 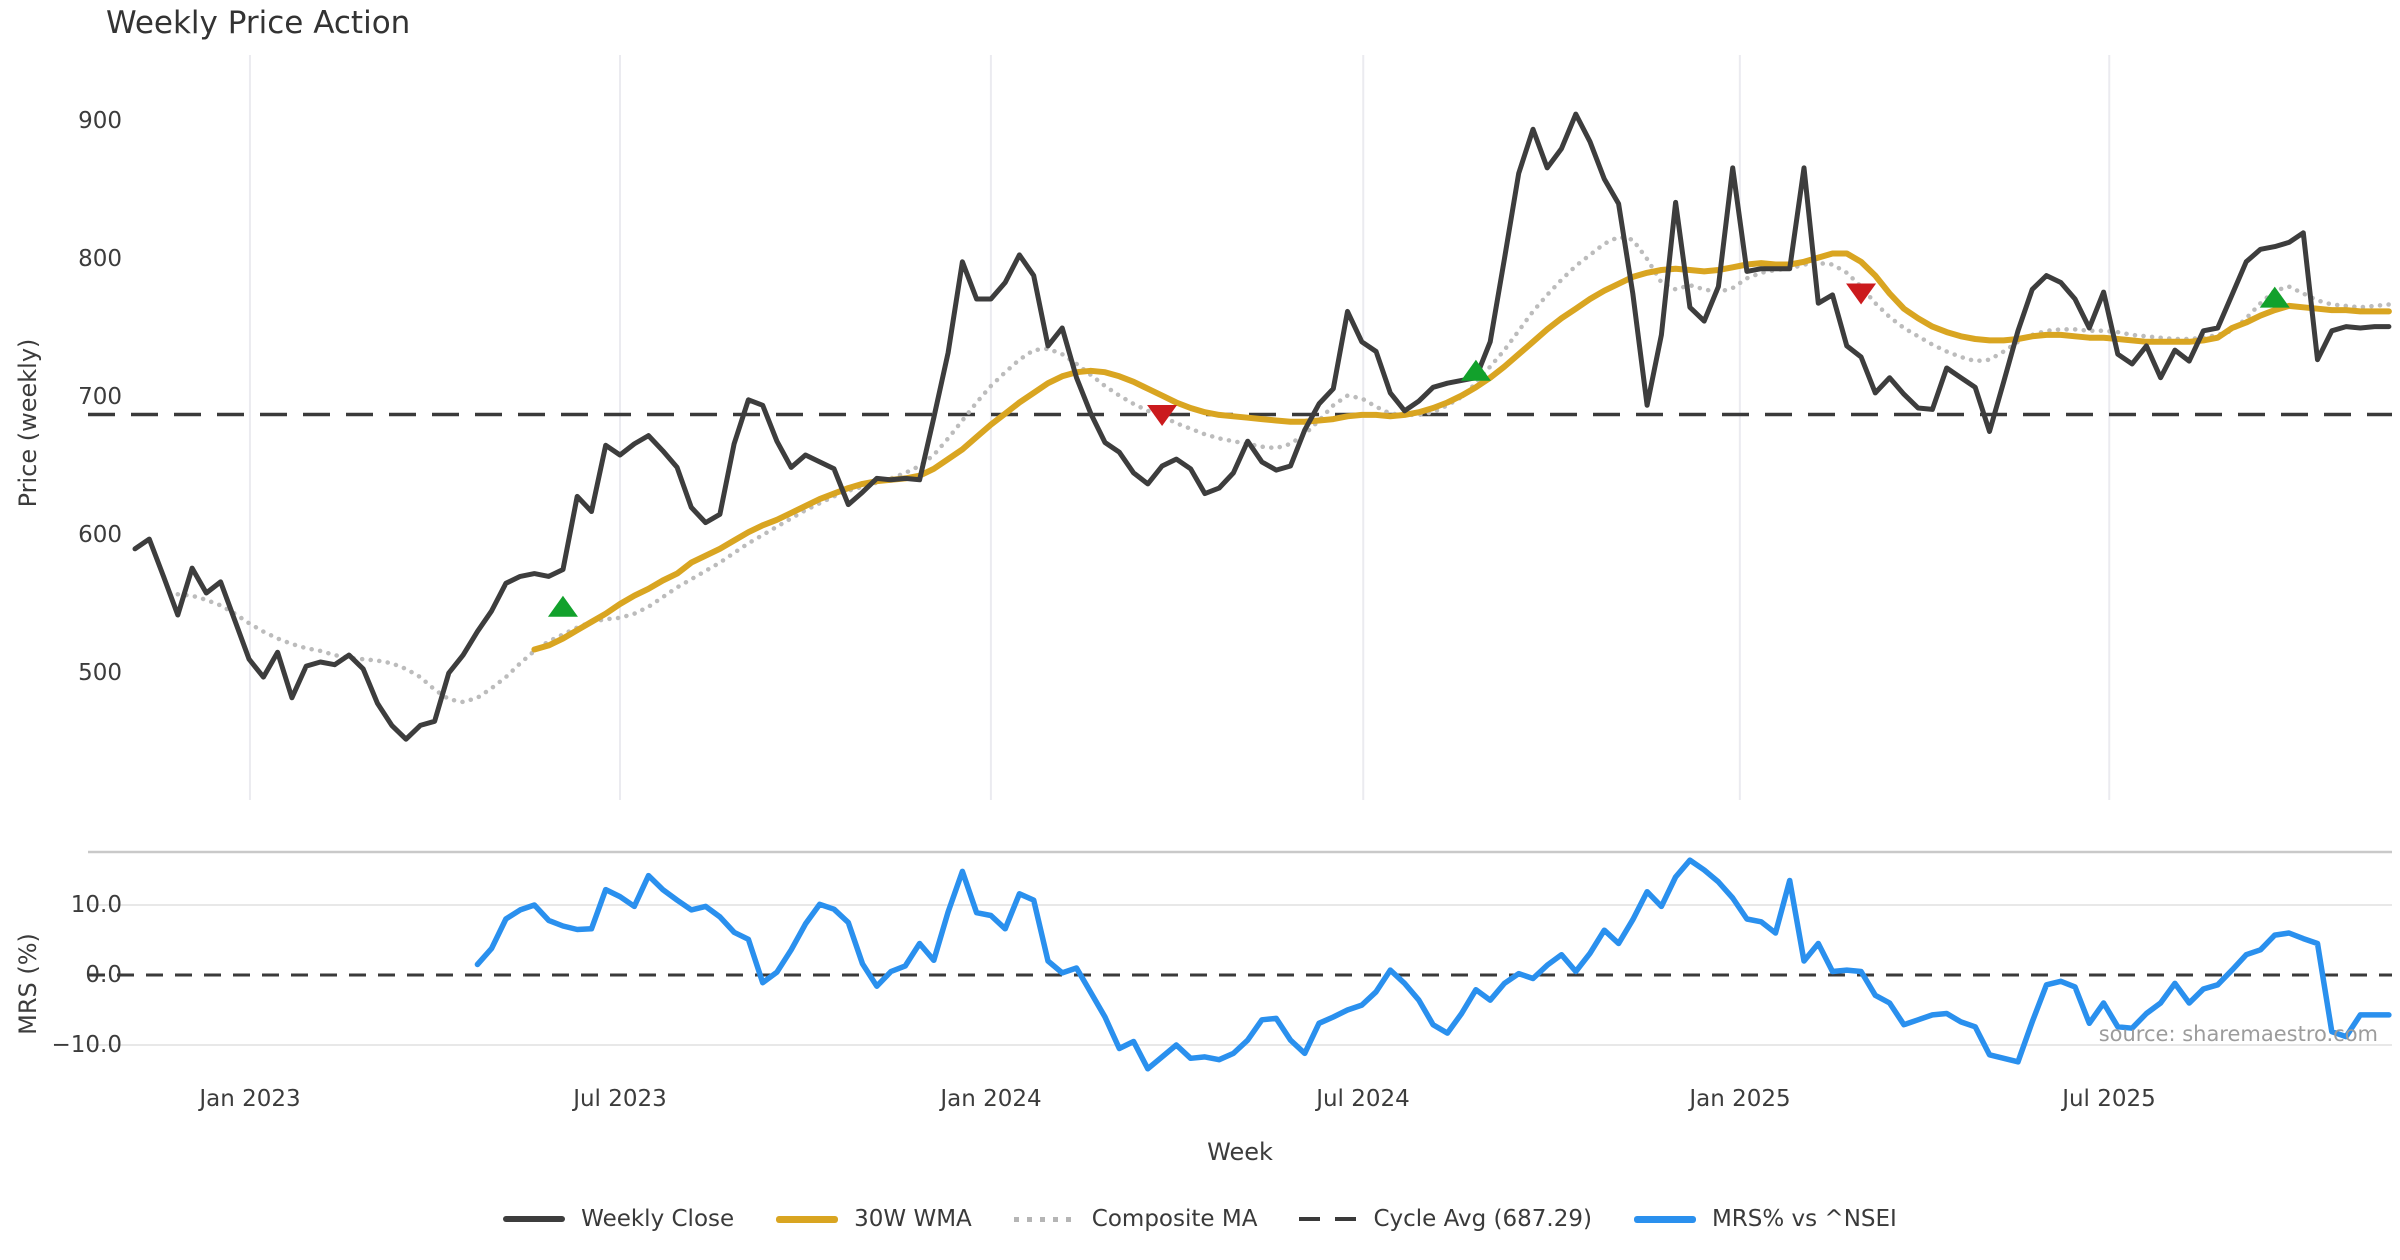 I want to click on cycle-avg-swatch-icon, so click(x=1328, y=1219).